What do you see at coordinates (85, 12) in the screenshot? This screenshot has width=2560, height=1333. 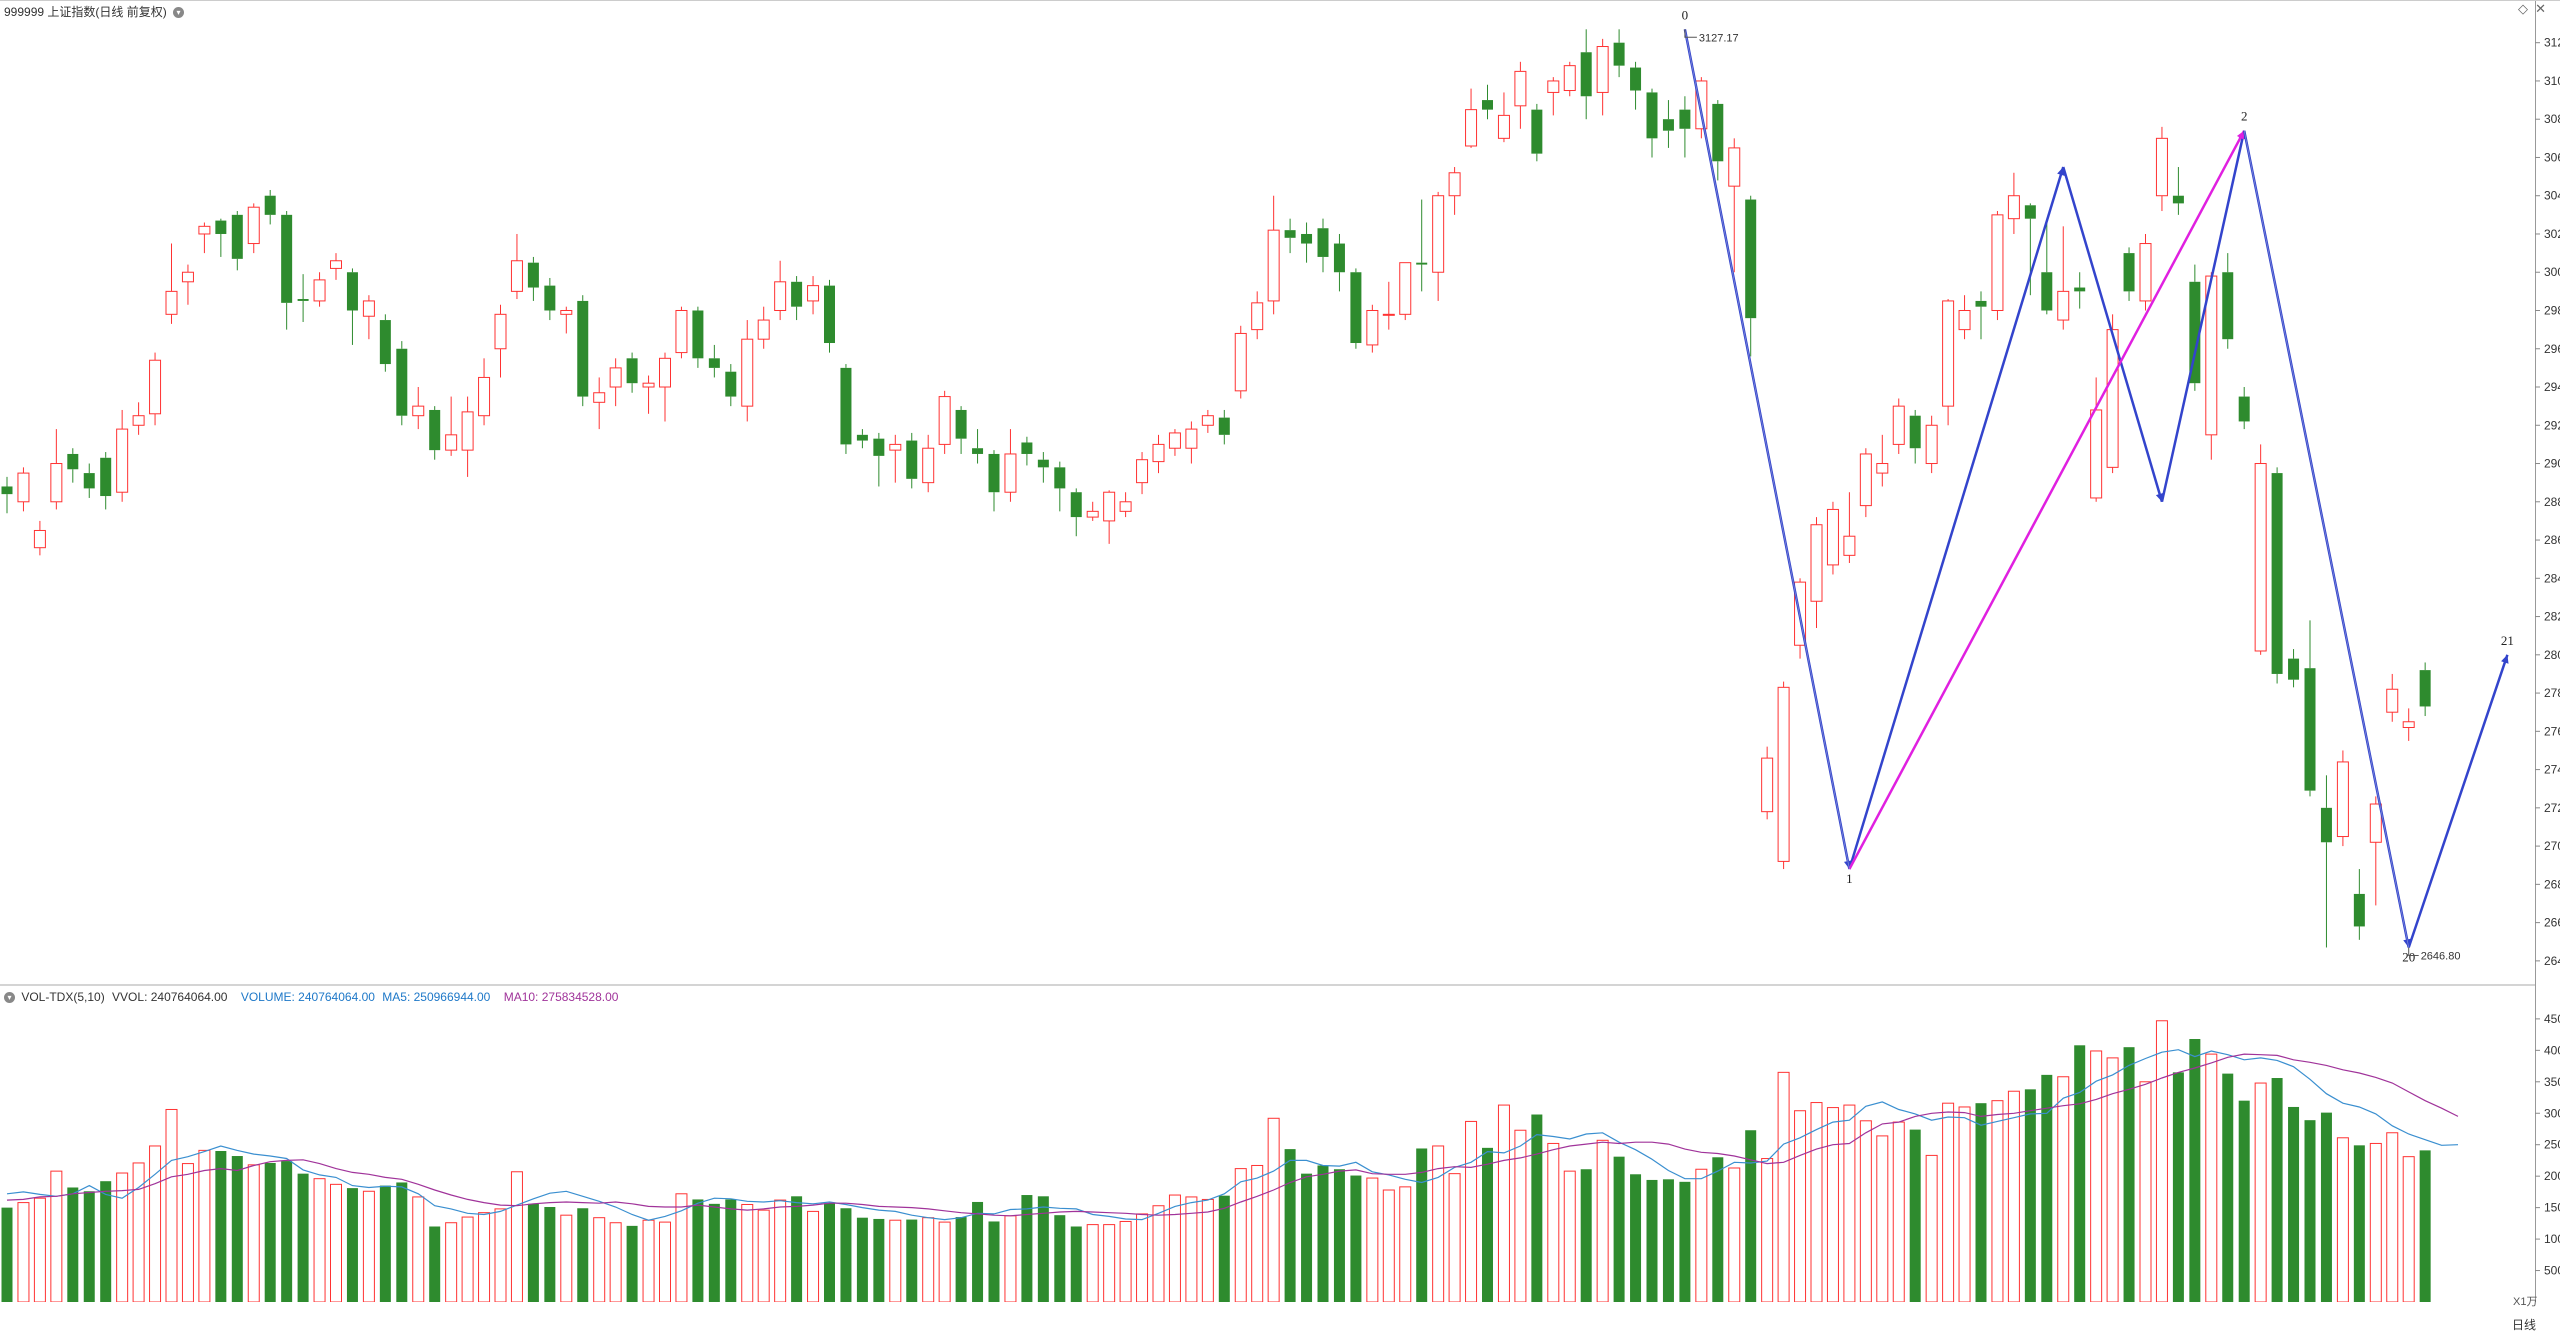 I see `chart-title: 999999 上证指数(日线 前复权)` at bounding box center [85, 12].